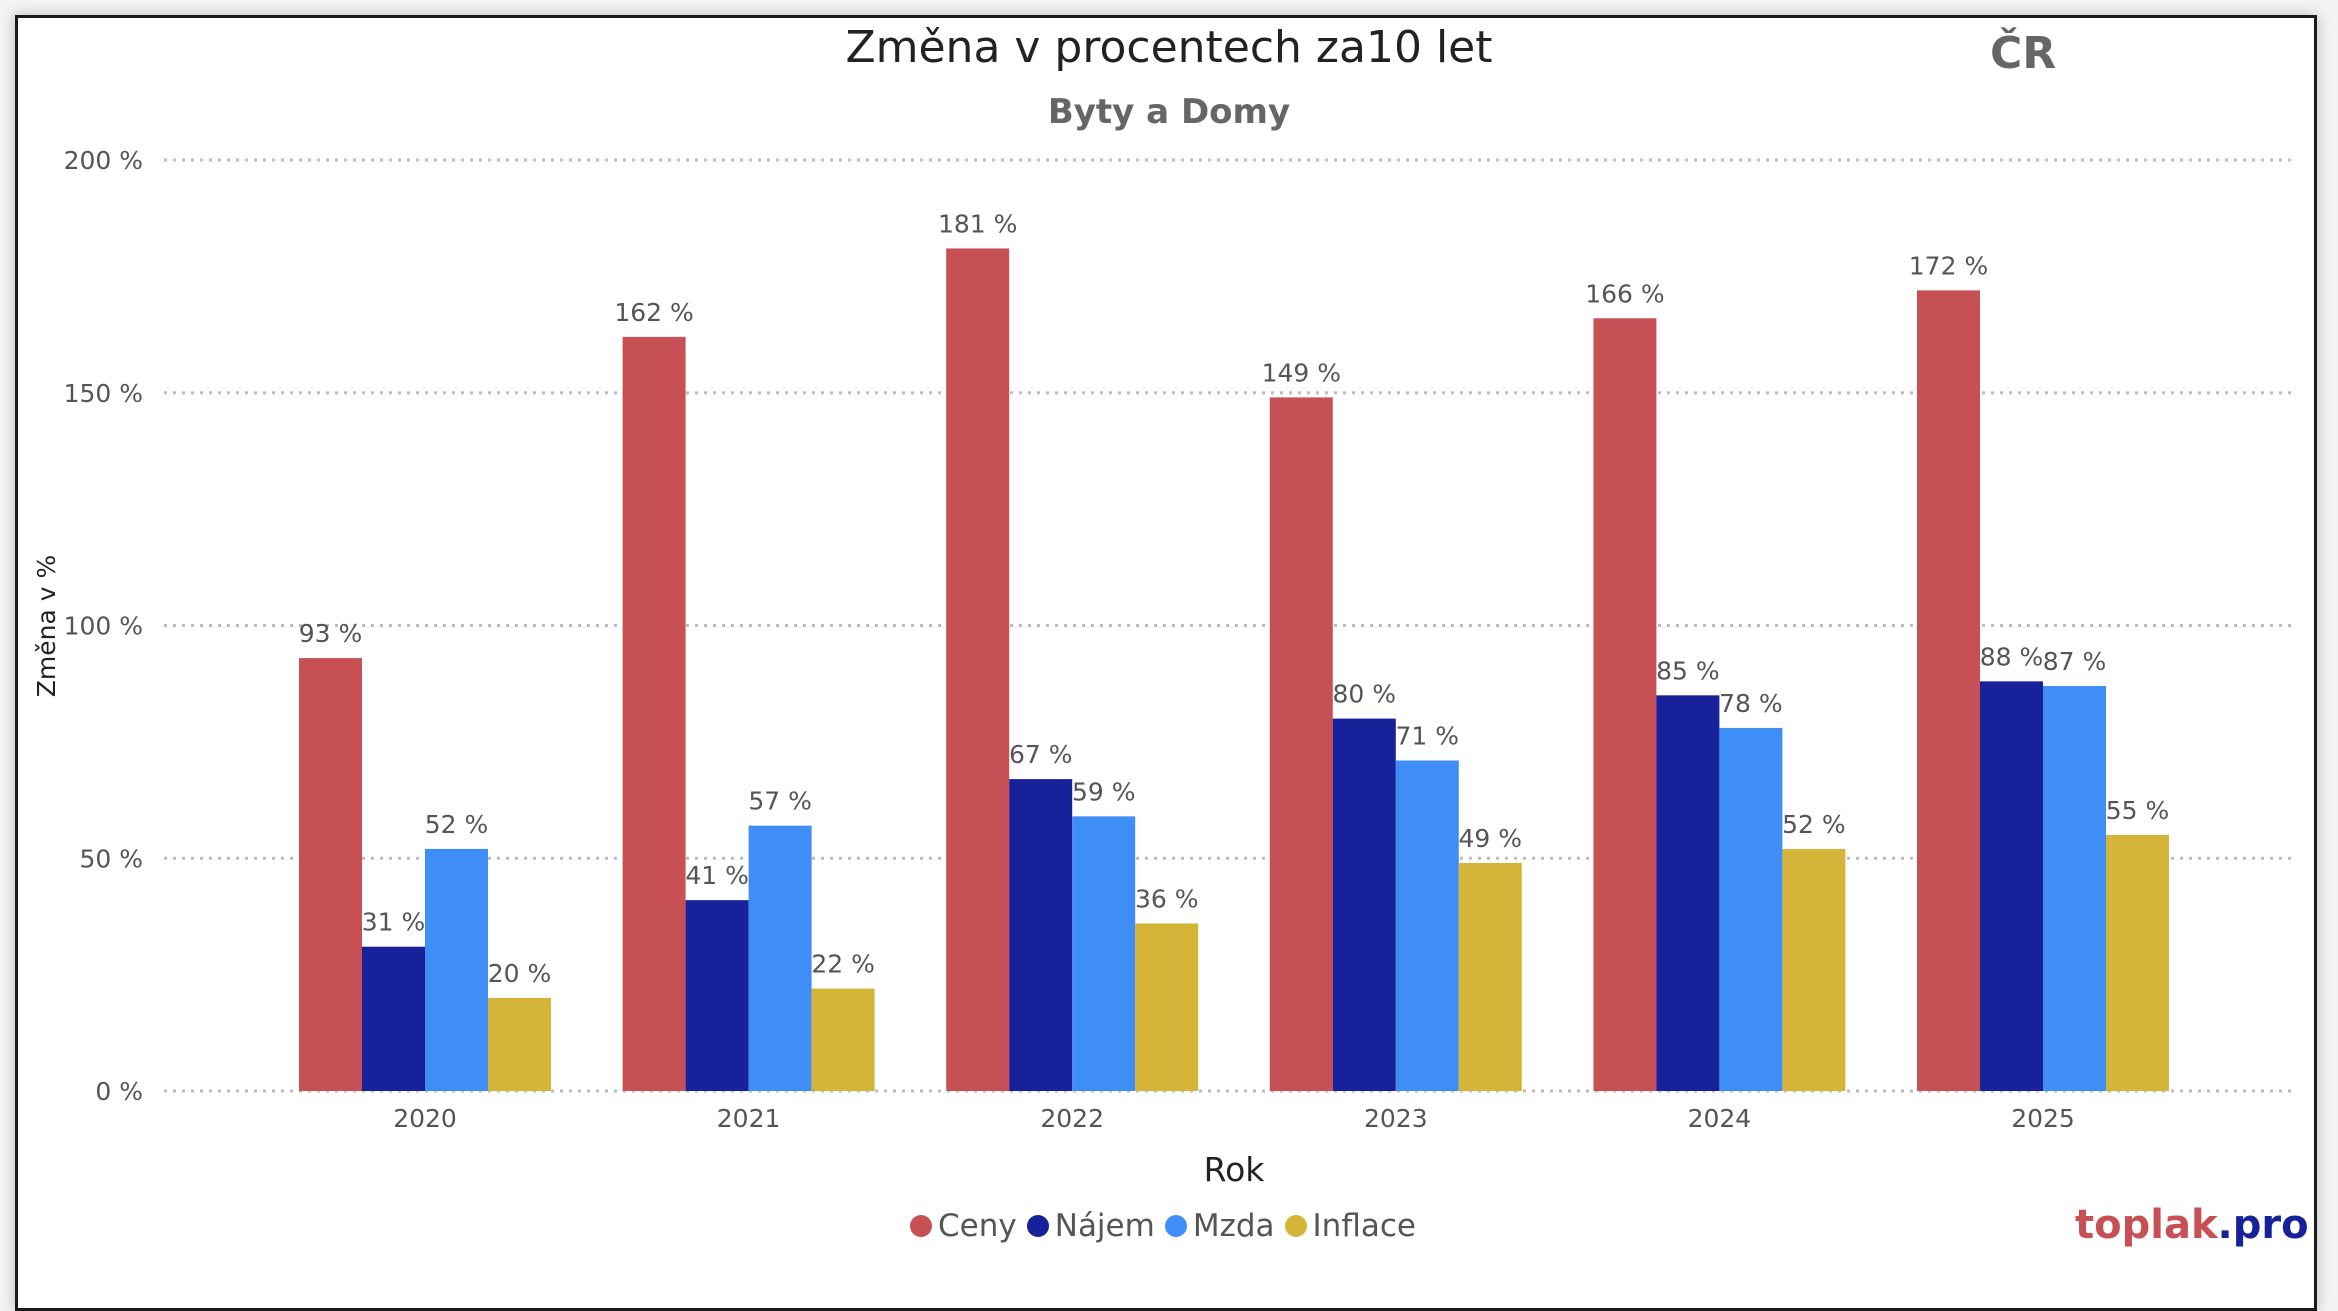  I want to click on data-label: 22 %, so click(843, 964).